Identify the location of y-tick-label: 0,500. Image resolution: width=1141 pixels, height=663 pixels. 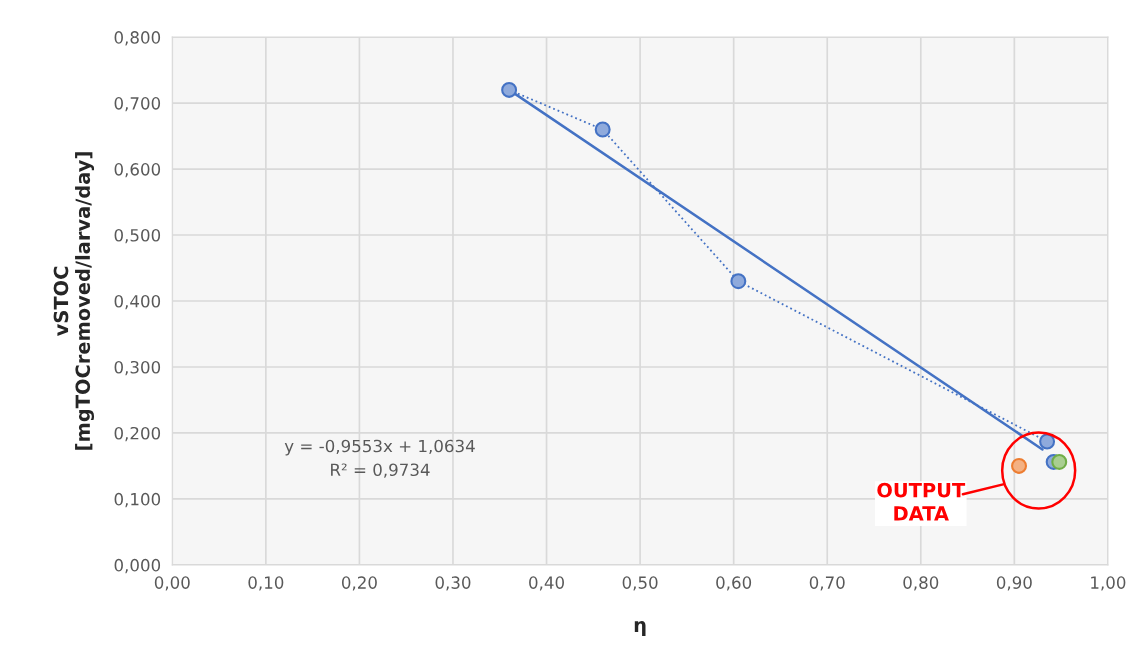
(137, 236).